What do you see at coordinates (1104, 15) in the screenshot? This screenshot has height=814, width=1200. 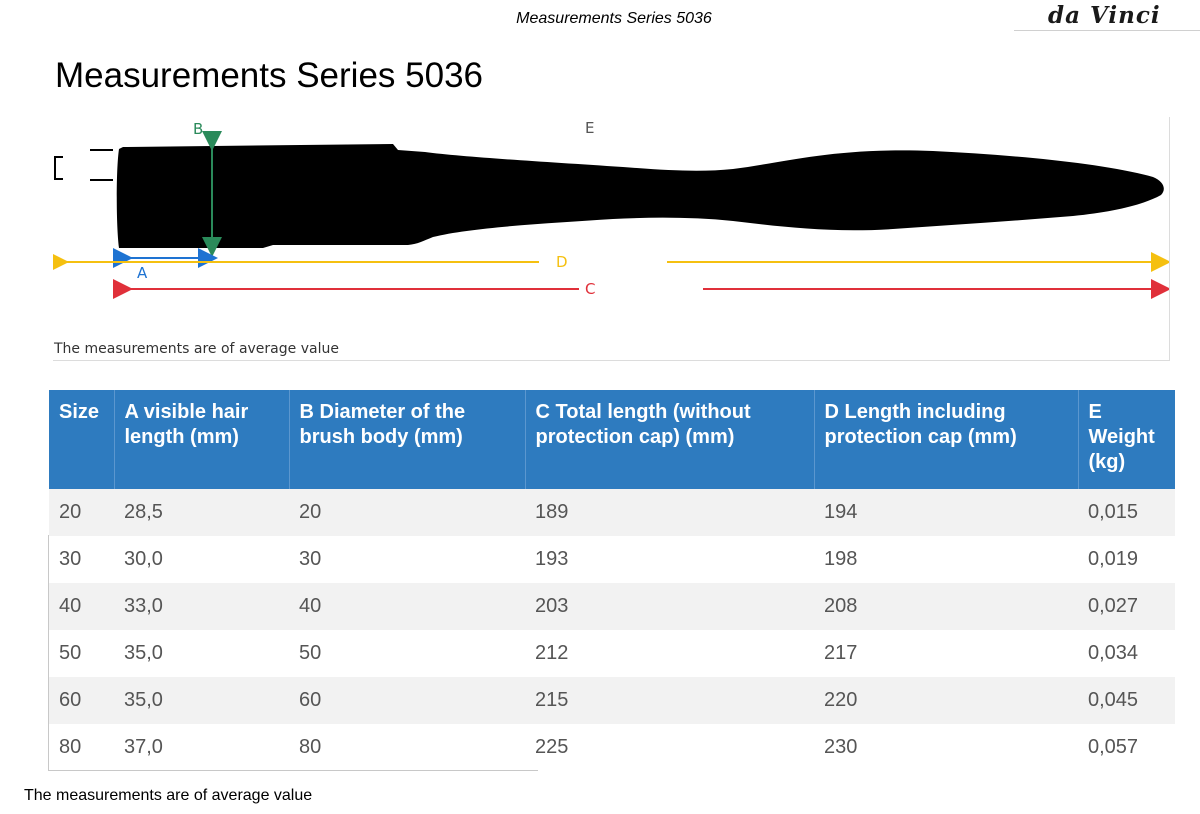 I see `logo-text: da Vinci` at bounding box center [1104, 15].